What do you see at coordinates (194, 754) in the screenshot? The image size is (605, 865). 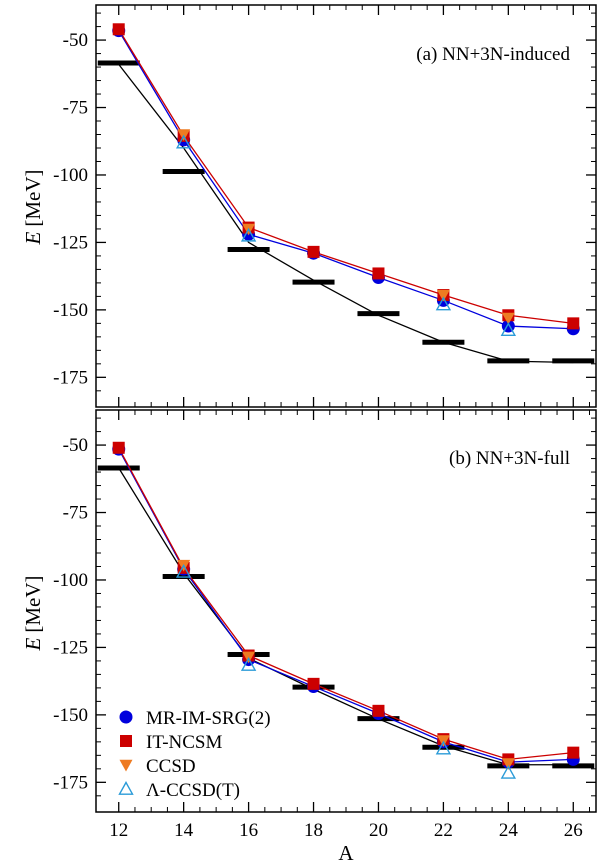 I see `legend: MR-IM-SRG(2) IT-NCSM CCSD Λ-CCSD(T)` at bounding box center [194, 754].